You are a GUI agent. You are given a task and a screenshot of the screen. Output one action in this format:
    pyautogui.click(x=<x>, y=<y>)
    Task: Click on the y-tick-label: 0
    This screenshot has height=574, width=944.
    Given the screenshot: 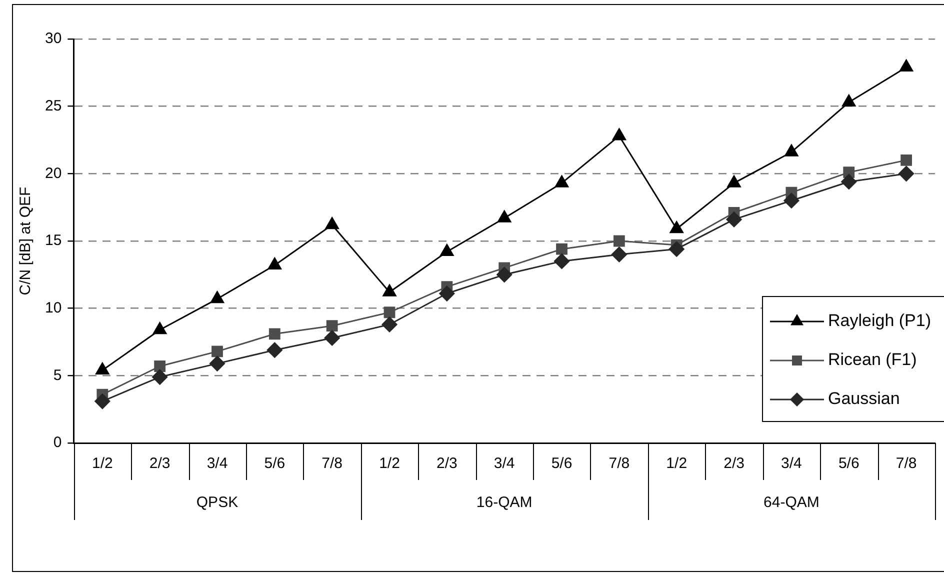 What is the action you would take?
    pyautogui.click(x=57, y=443)
    